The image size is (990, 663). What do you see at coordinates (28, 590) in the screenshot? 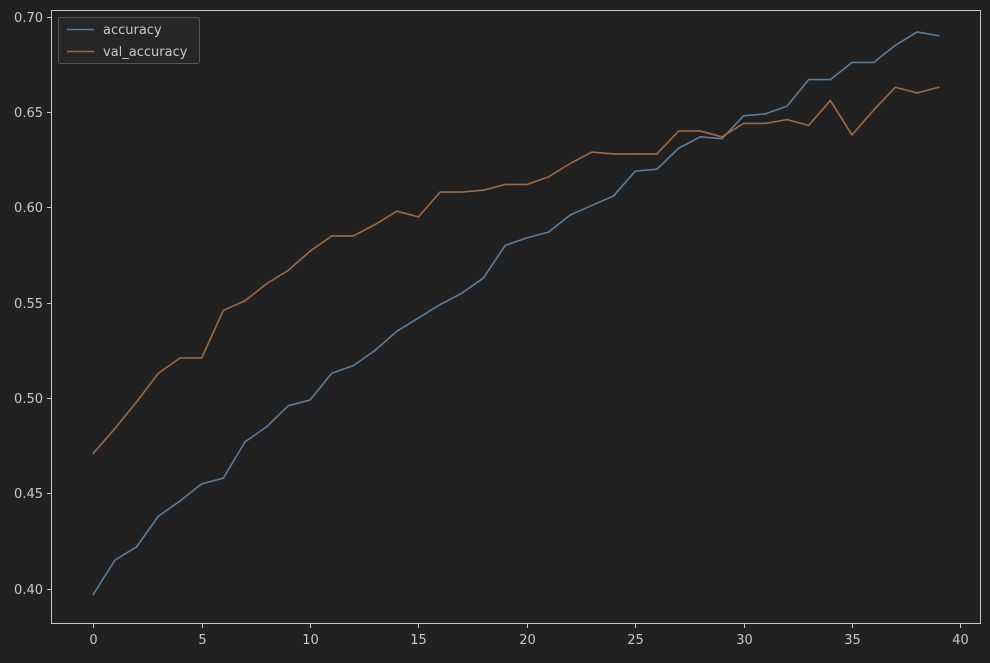
I see `y-tick-label: 0.40` at bounding box center [28, 590].